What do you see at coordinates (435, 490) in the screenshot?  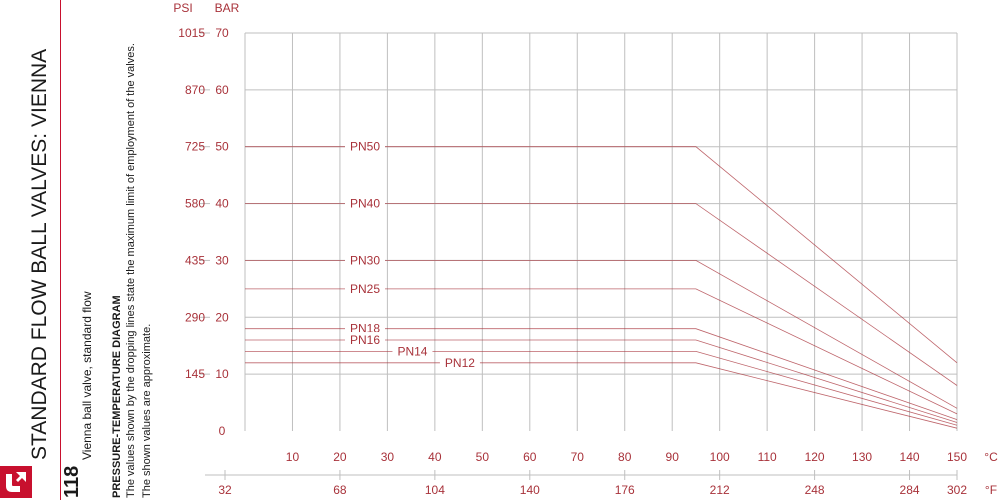 I see `x-tick-label-fahrenheit: 104` at bounding box center [435, 490].